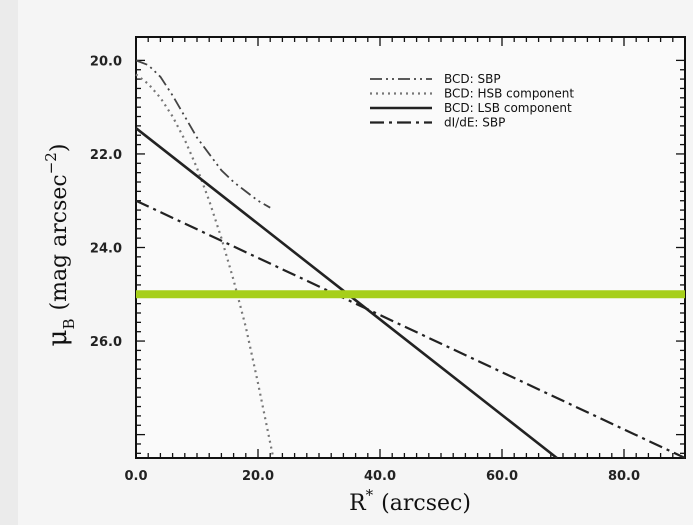 The height and width of the screenshot is (525, 693). What do you see at coordinates (474, 123) in the screenshot?
I see `legend-label-4: dI/dE: SBP` at bounding box center [474, 123].